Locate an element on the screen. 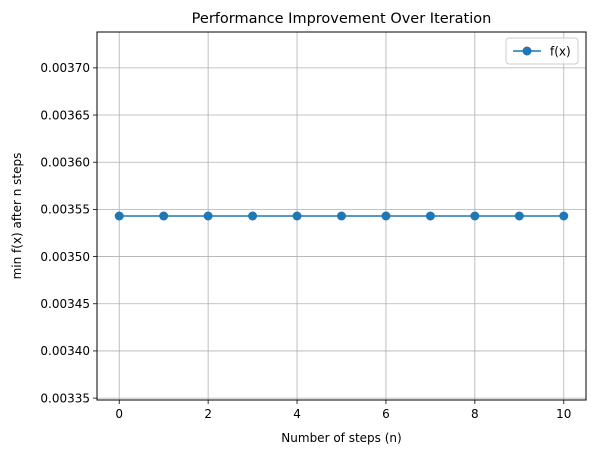  x-tick-label: 10 is located at coordinates (563, 414).